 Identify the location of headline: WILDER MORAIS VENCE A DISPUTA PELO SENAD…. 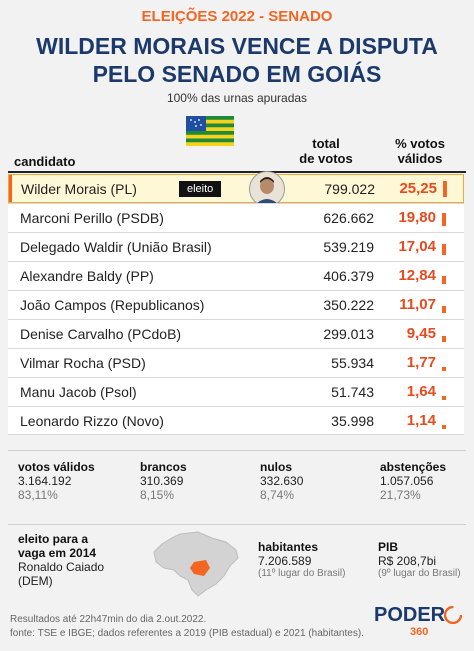
(237, 60).